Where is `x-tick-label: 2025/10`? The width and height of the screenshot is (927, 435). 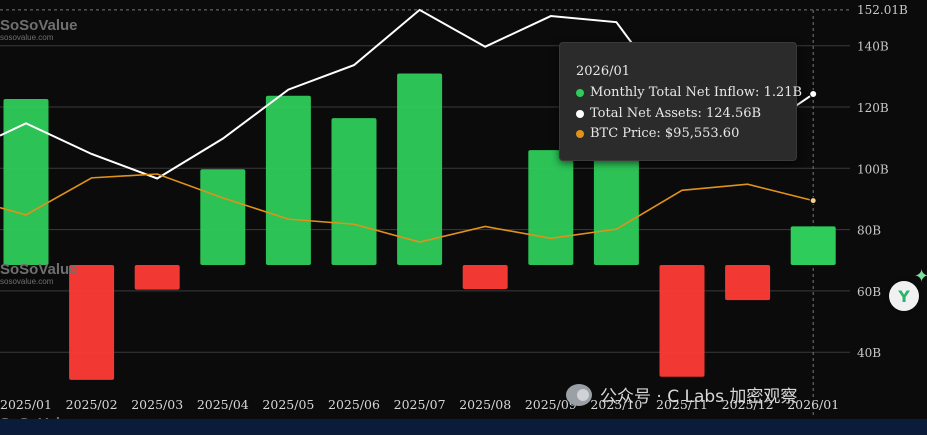 x-tick-label: 2025/10 is located at coordinates (616, 404).